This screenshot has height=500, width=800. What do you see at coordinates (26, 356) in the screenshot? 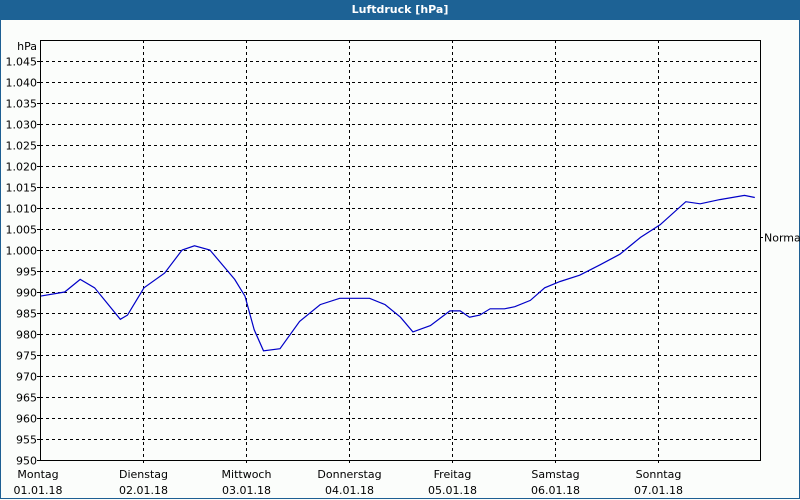
I see `y-tick-label: 975` at bounding box center [26, 356].